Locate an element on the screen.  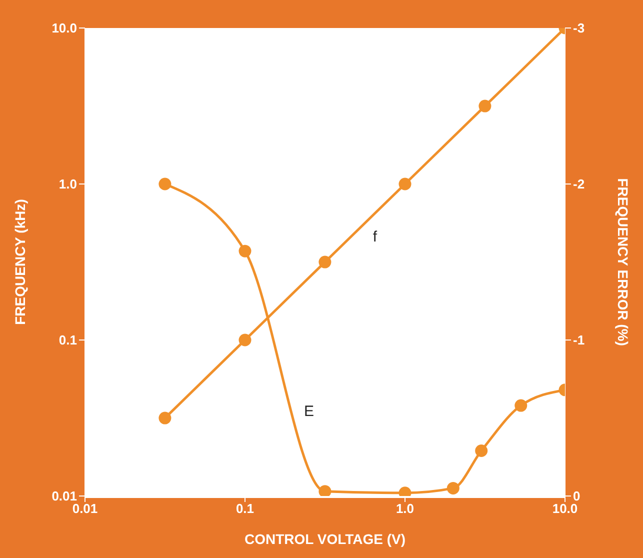
y2-tick-label: -1 is located at coordinates (579, 340).